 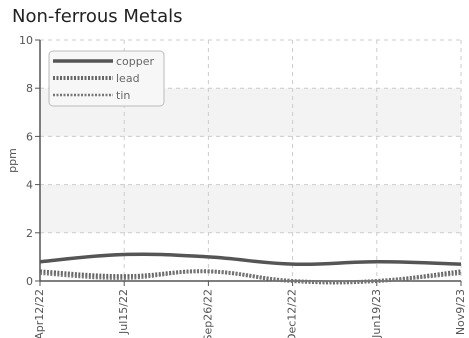 I want to click on y-tick-label: 8, so click(x=29, y=88).